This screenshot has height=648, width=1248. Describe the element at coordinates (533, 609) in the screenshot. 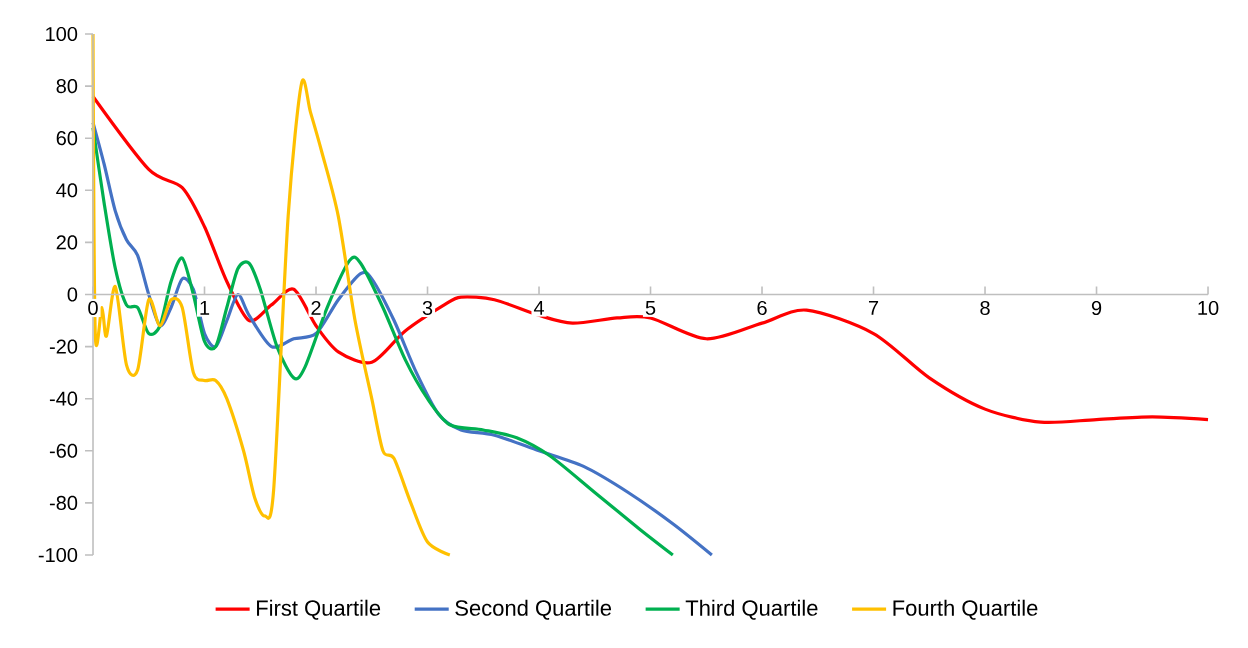

I see `legend-label: Second Quartile` at that location.